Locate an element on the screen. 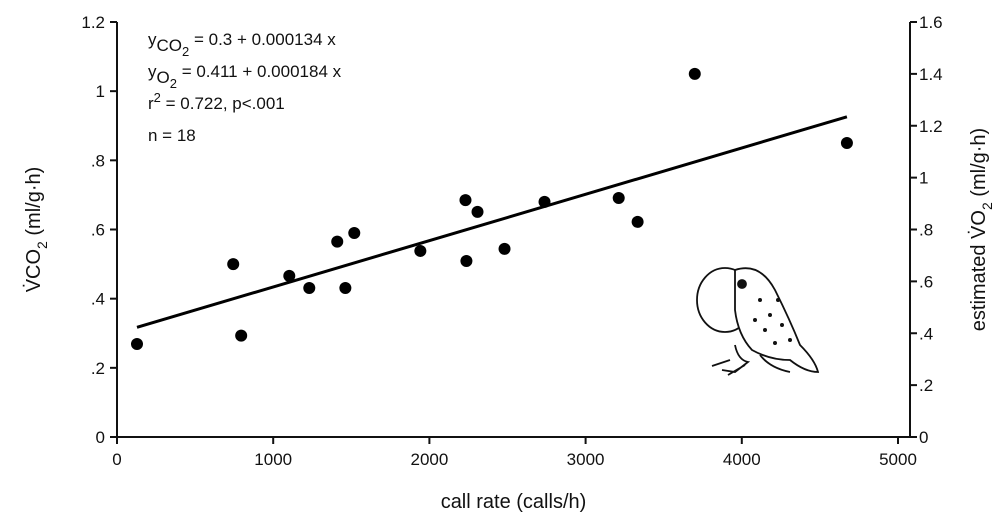 The width and height of the screenshot is (1006, 525). x-tick-label: 5000 is located at coordinates (898, 459).